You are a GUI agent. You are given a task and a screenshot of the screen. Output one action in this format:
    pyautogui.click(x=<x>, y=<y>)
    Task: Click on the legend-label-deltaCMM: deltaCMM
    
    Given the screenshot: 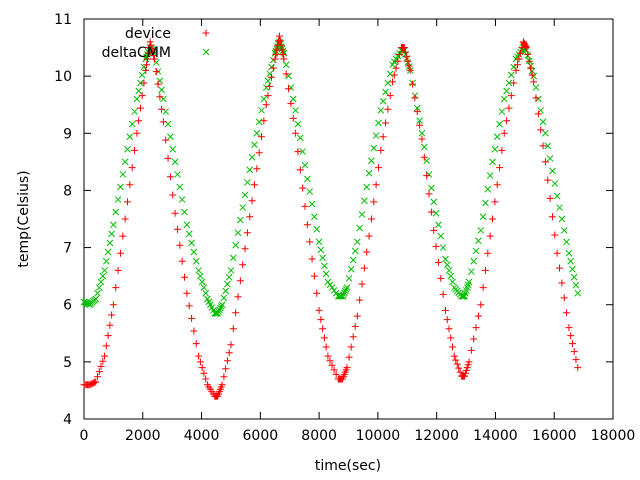 What is the action you would take?
    pyautogui.click(x=136, y=53)
    